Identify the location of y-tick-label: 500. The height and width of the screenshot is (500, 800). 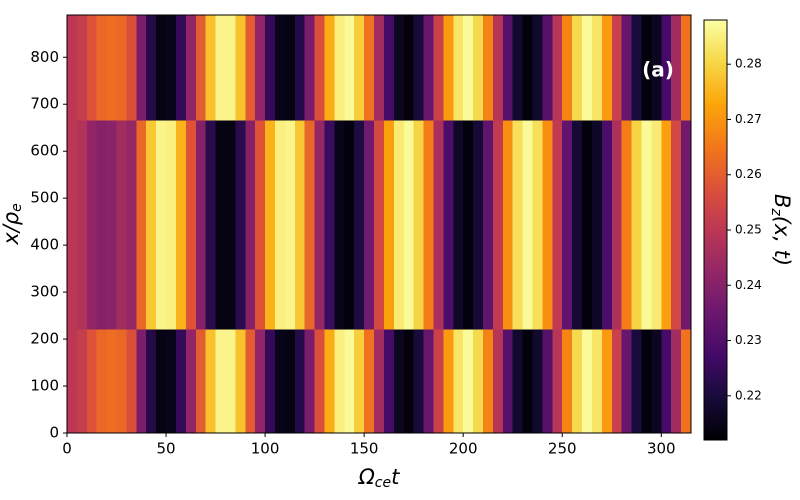
(44, 198).